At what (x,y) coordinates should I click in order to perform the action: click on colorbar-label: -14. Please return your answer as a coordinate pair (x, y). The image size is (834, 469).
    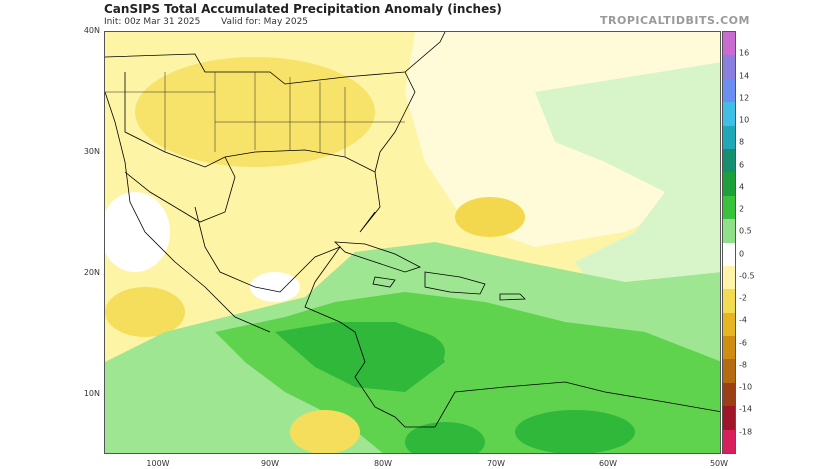
    Looking at the image, I should click on (746, 409).